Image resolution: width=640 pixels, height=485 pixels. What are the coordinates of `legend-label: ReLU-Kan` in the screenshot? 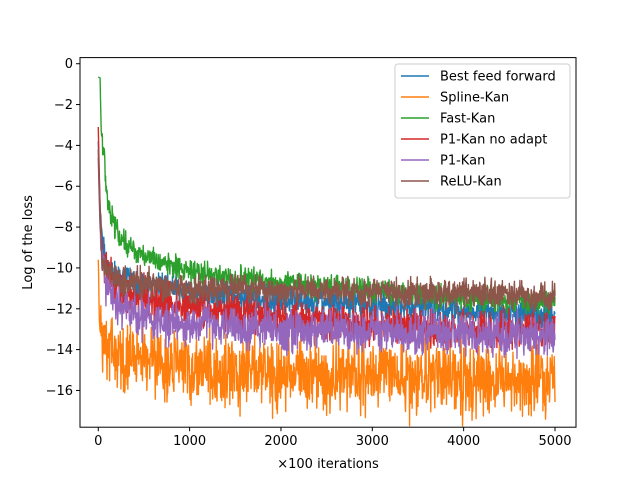 It's located at (471, 182).